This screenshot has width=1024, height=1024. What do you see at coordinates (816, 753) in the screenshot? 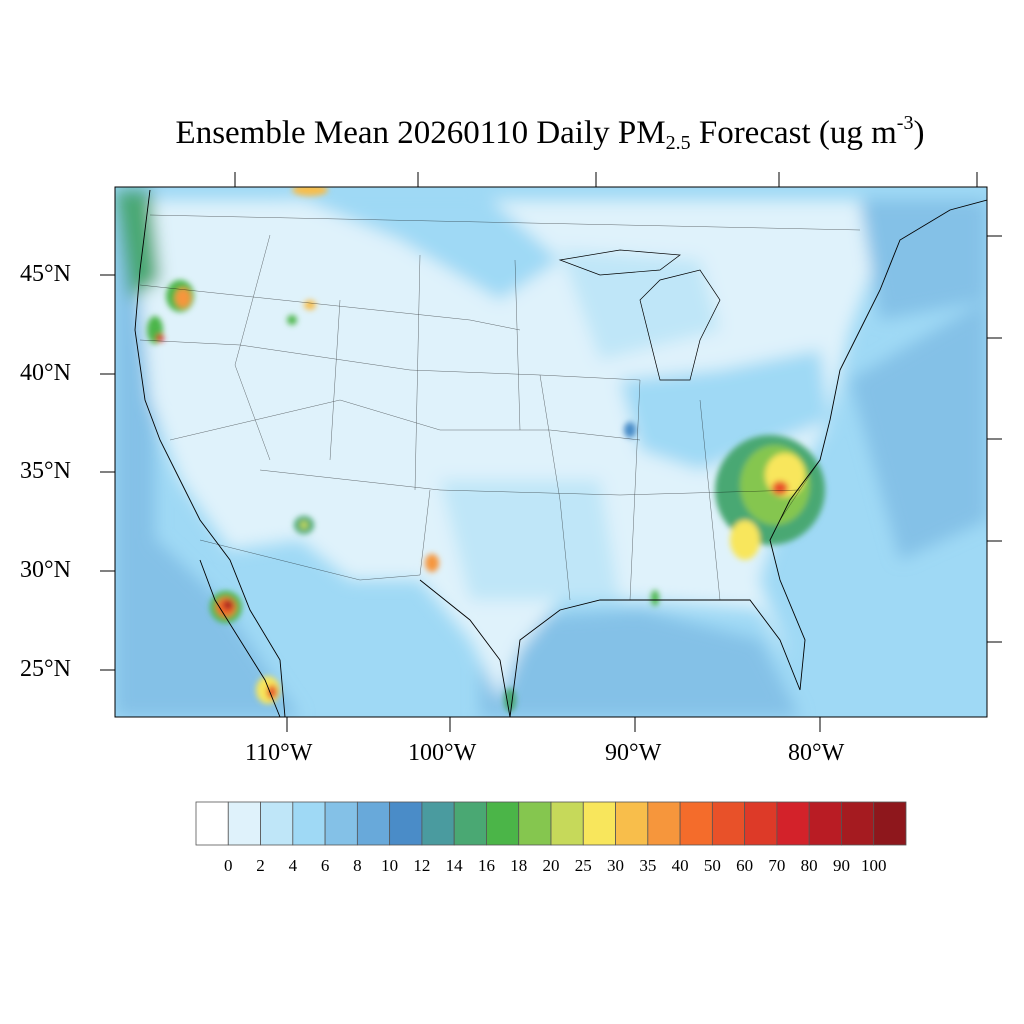
I see `lon-label: 80°W` at bounding box center [816, 753].